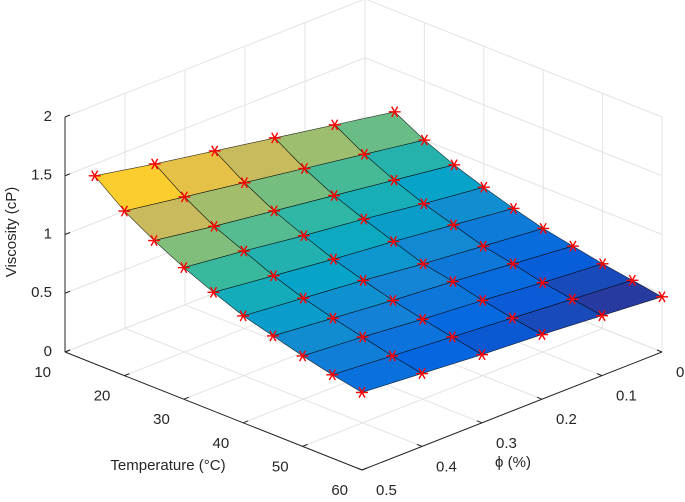  Describe the element at coordinates (513, 462) in the screenshot. I see `y-axis-label: ϕ (%)` at that location.